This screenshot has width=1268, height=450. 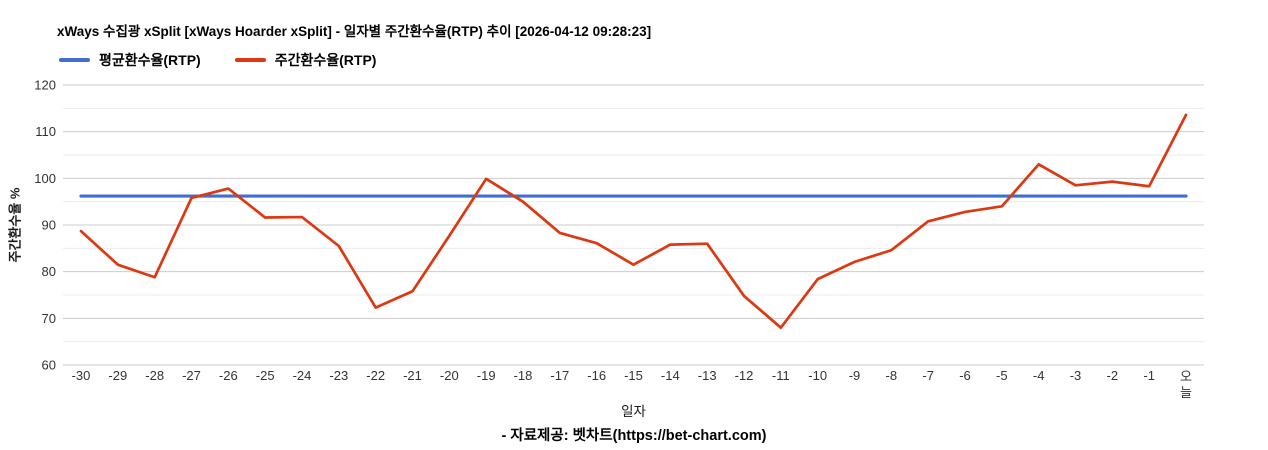 I want to click on x-tick-label: -22, so click(x=375, y=375).